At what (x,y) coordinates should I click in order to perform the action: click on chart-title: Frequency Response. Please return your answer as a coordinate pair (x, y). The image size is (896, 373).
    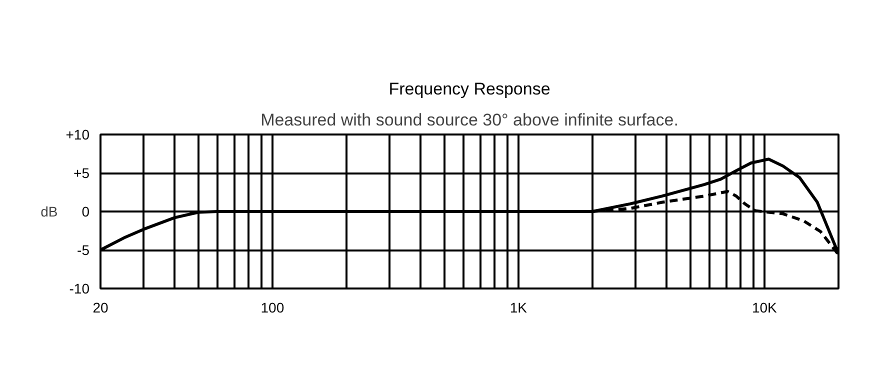
    Looking at the image, I should click on (469, 89).